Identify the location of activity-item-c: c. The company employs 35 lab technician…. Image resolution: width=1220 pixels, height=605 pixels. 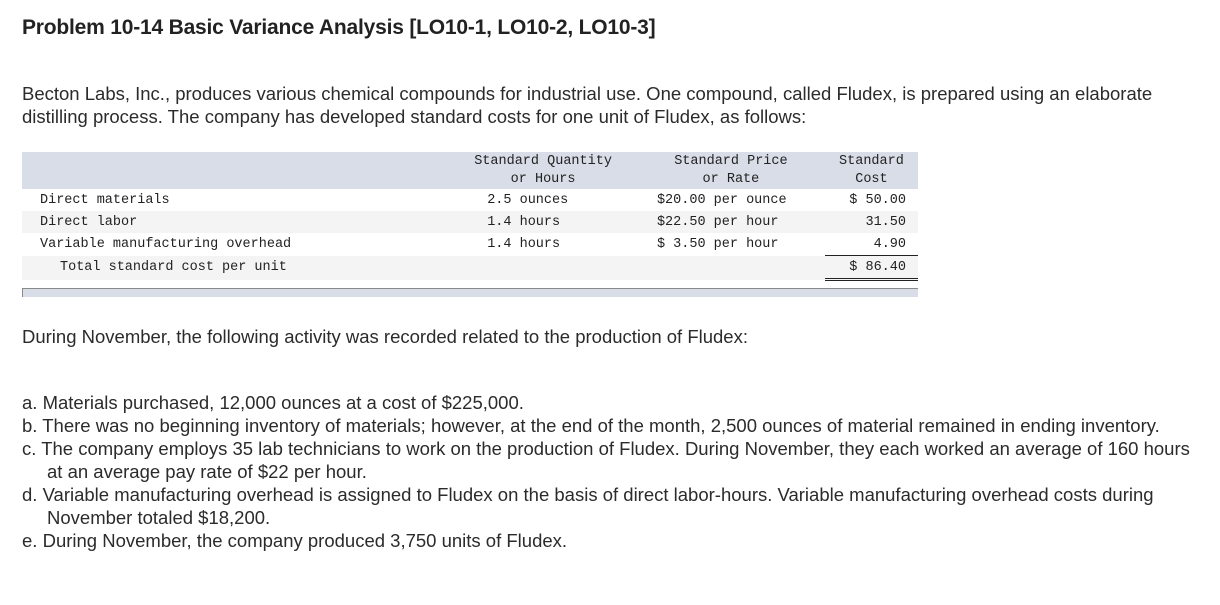
(609, 460).